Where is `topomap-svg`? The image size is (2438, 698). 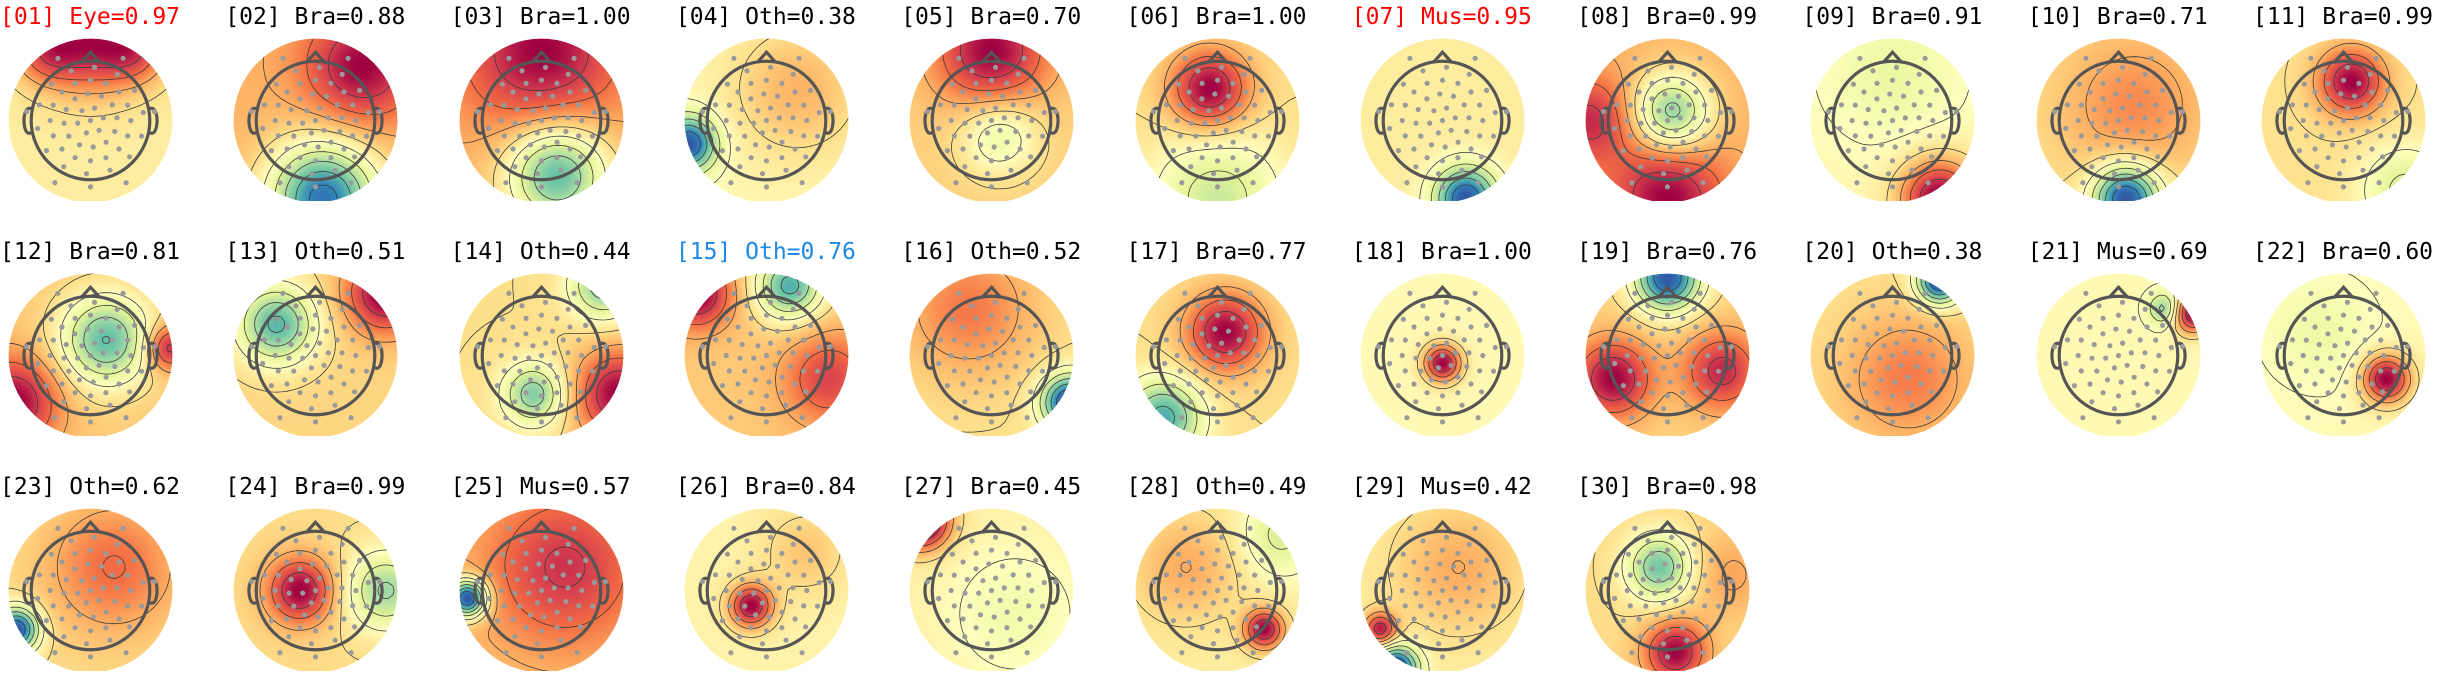 topomap-svg is located at coordinates (315, 119).